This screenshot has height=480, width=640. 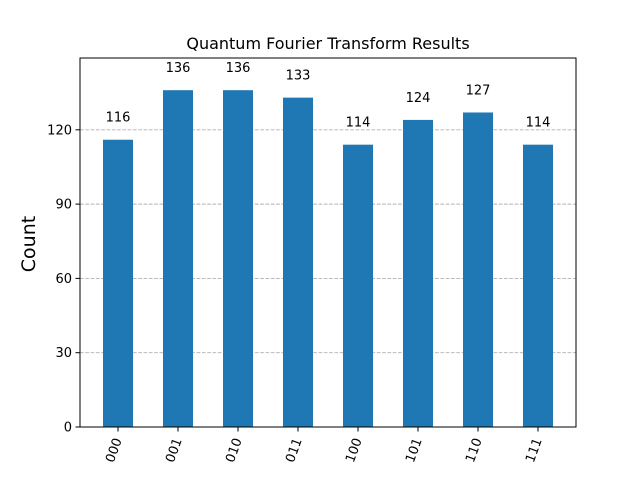 I want to click on x-axis-ticks: 000 001 010 011 100 101 110 111, so click(x=324, y=446).